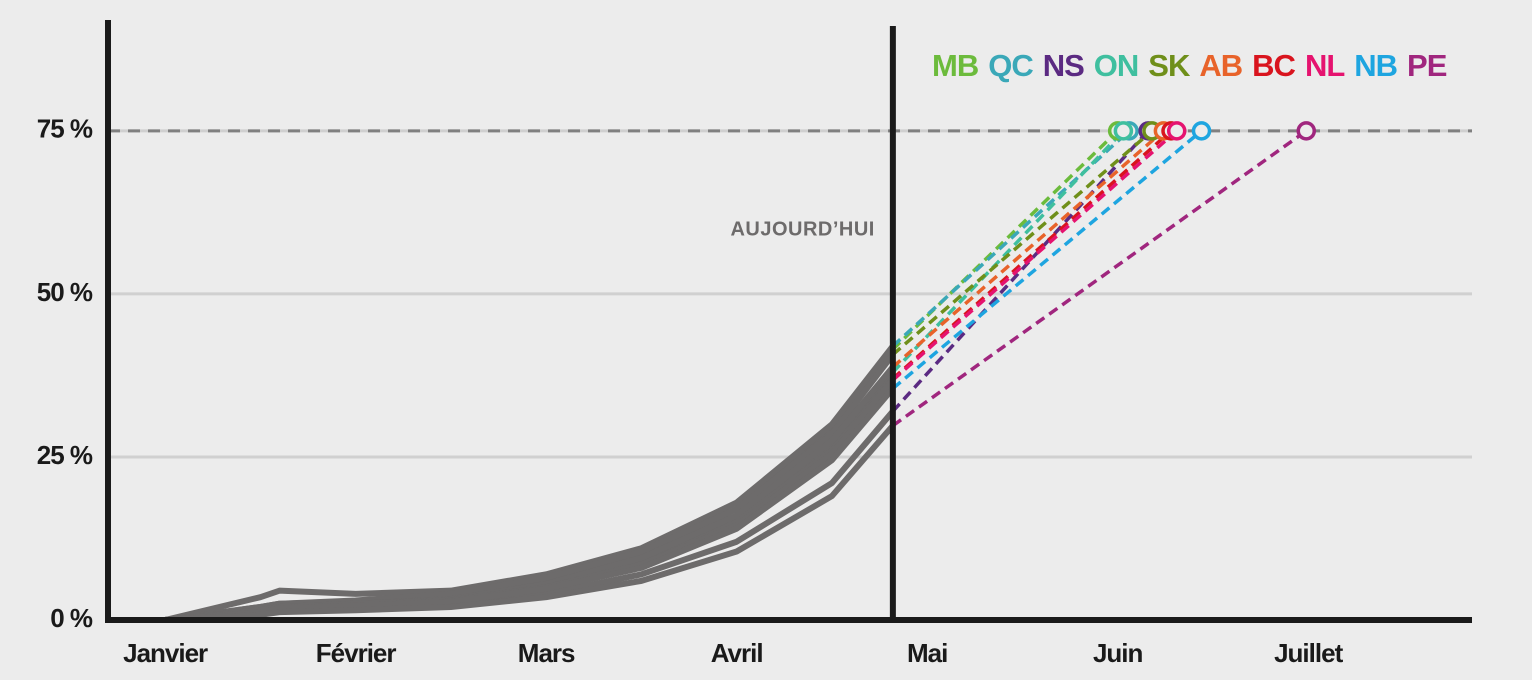  I want to click on legend-entry: SK, so click(1169, 65).